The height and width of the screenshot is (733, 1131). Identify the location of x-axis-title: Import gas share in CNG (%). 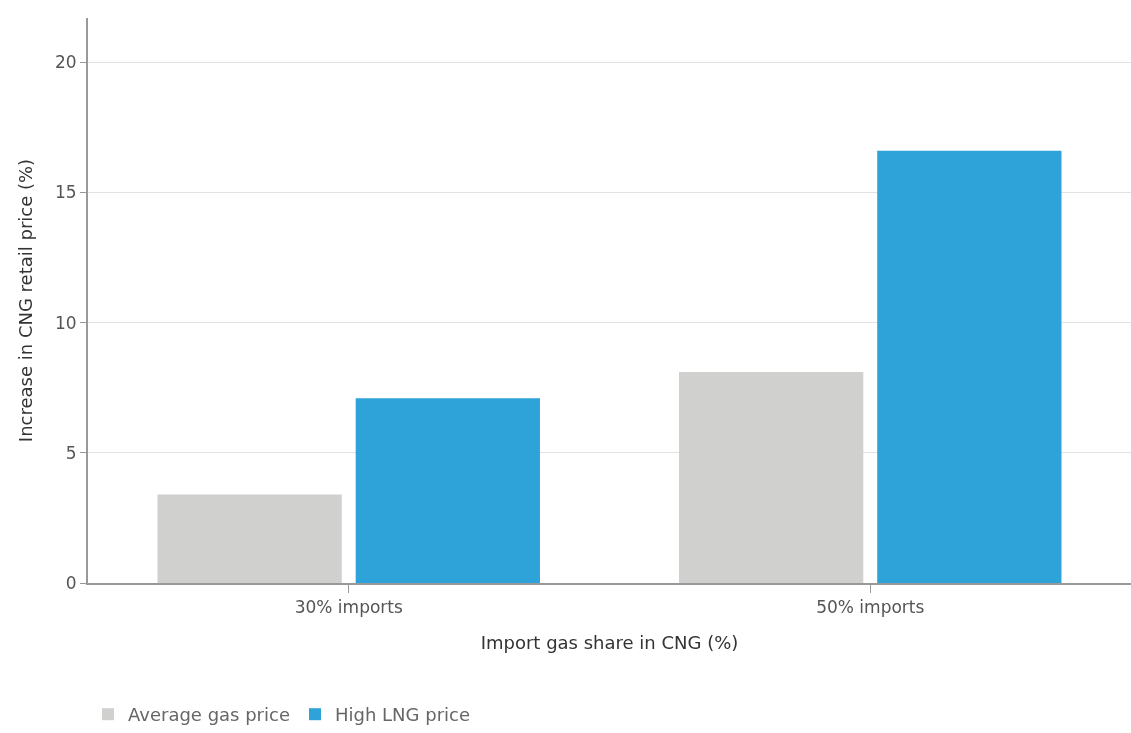
(609, 642).